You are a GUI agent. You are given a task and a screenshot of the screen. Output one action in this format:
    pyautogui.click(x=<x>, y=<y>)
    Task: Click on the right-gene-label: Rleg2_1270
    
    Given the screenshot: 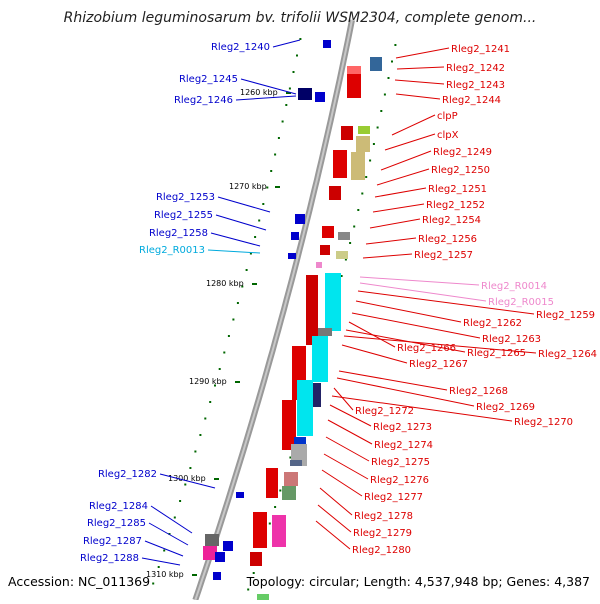 What is the action you would take?
    pyautogui.click(x=543, y=422)
    